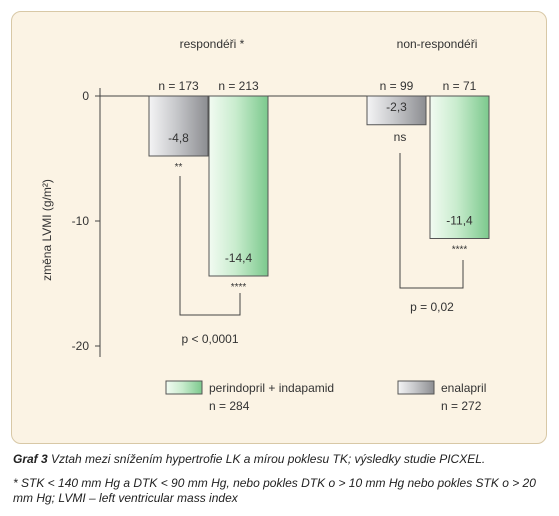 This screenshot has width=559, height=516. Describe the element at coordinates (178, 138) in the screenshot. I see `value-label: -4,8` at that location.